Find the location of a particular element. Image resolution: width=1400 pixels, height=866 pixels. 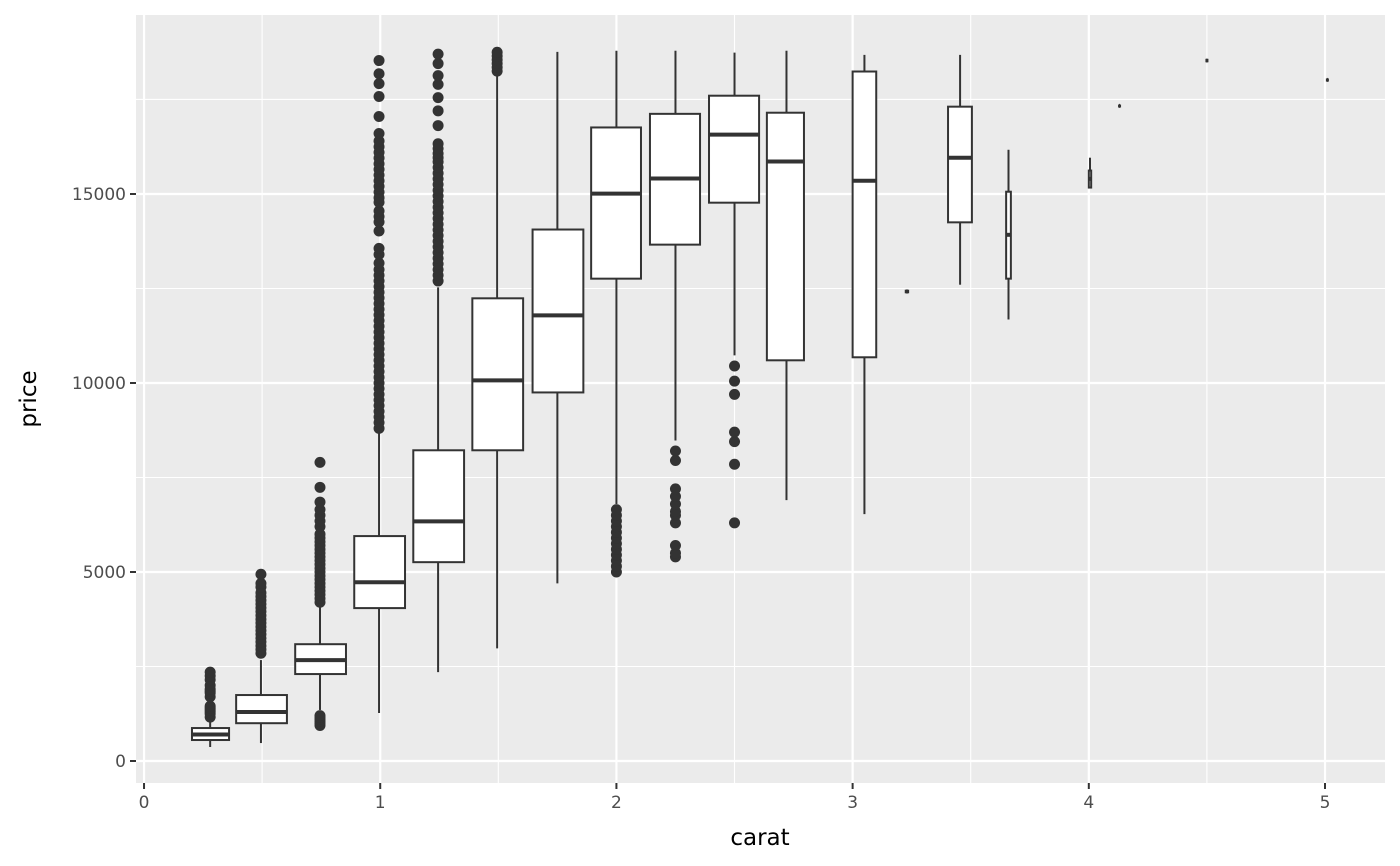

y-axis: 0 5000 10000 15000 is located at coordinates (104, 478).